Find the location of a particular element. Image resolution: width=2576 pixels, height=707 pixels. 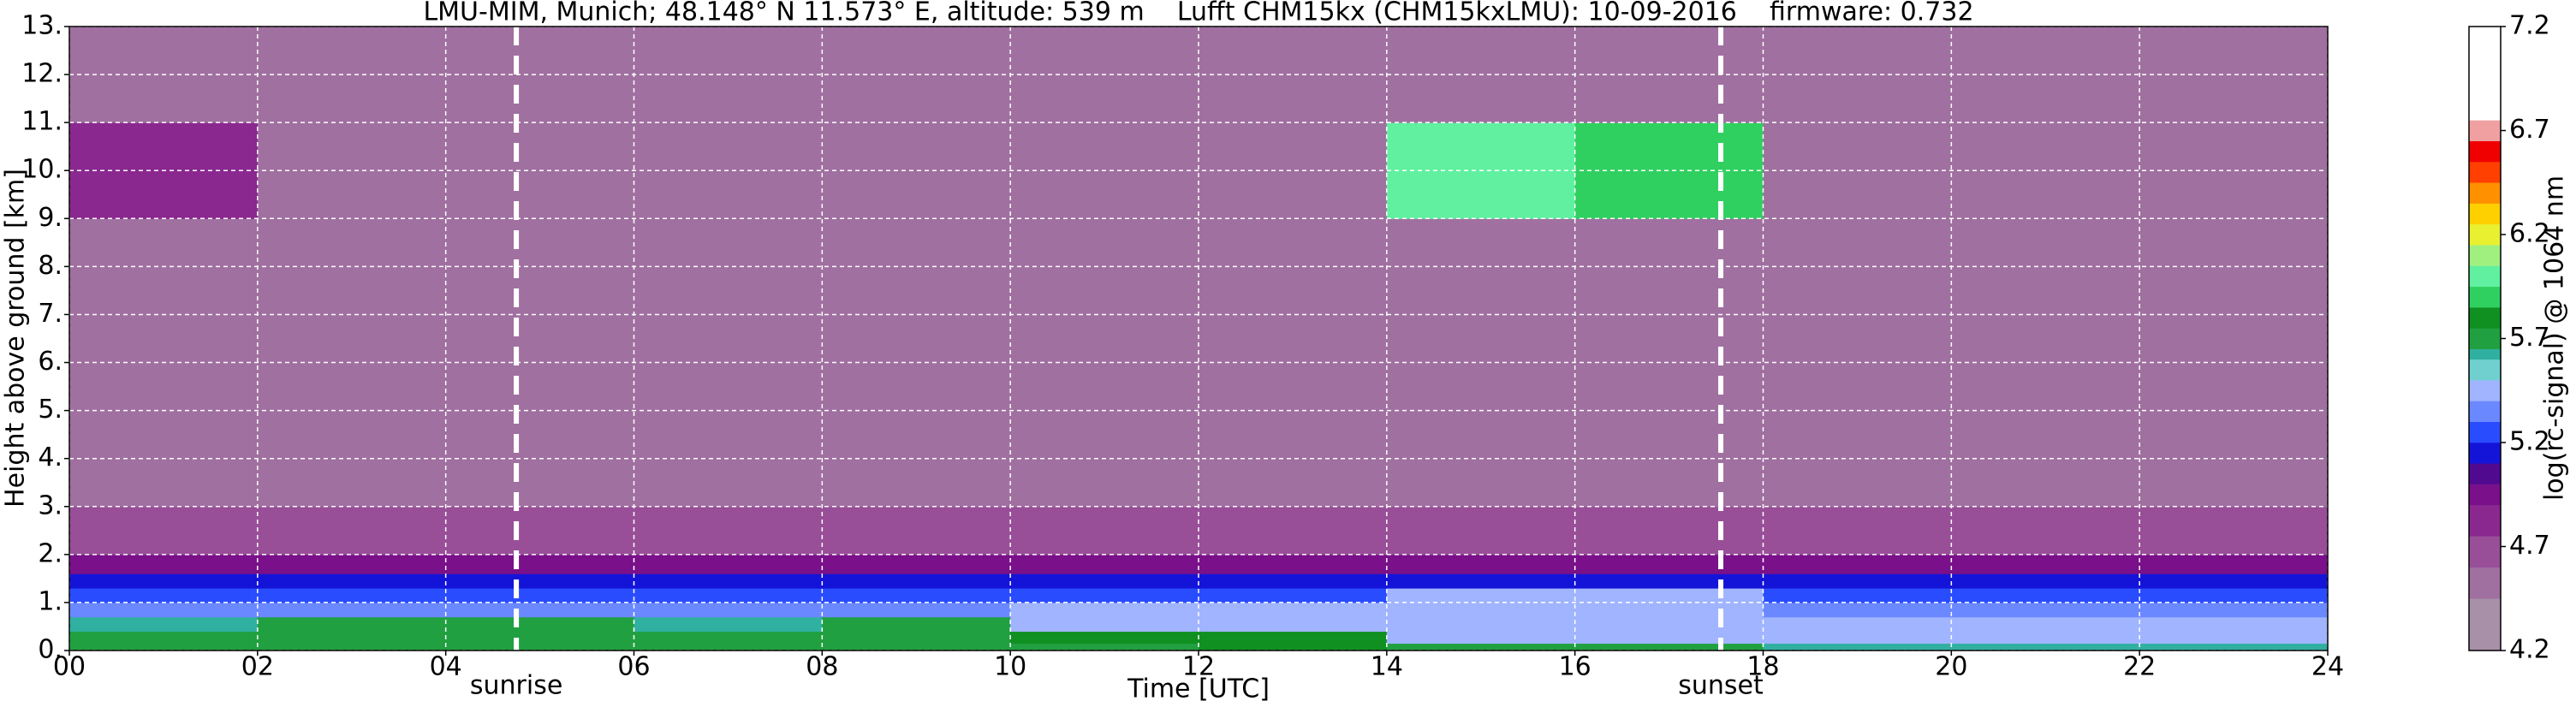

y-tick-label: 8. is located at coordinates (50, 266).